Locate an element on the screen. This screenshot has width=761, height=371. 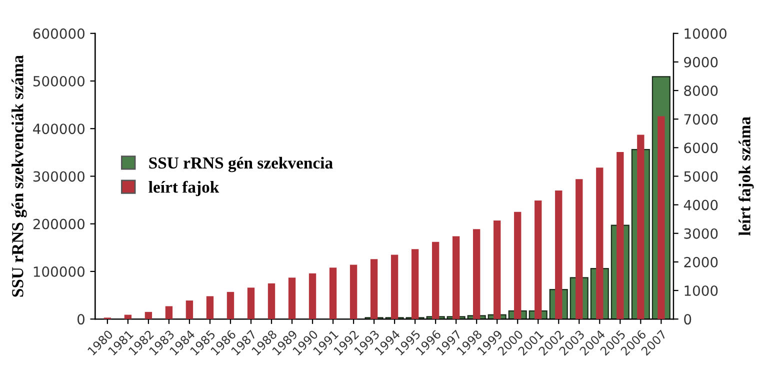
y-tick-label: 500000 is located at coordinates (58, 81).